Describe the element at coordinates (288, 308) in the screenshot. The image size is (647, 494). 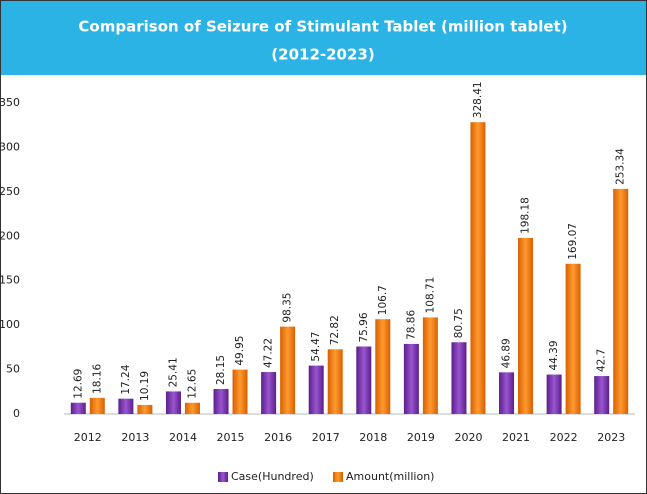
I see `value-label: 98.35` at that location.